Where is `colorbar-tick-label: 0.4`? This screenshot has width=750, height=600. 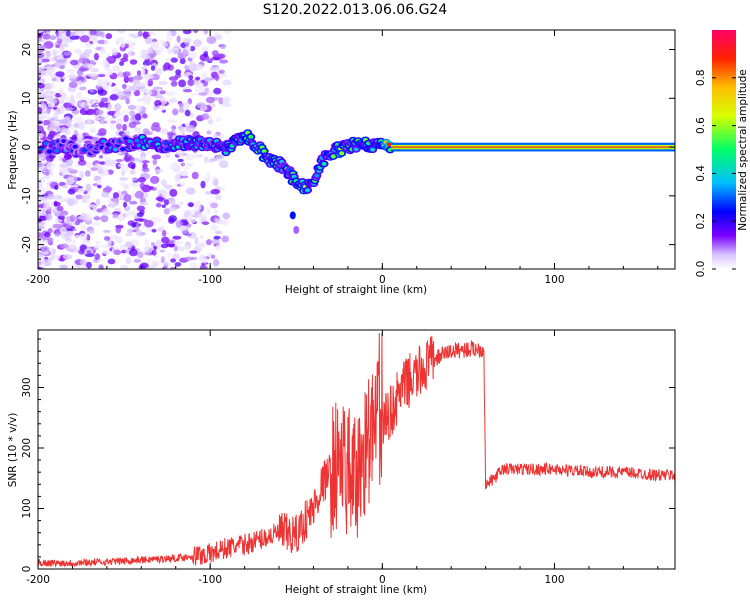 colorbar-tick-label: 0.4 is located at coordinates (701, 173).